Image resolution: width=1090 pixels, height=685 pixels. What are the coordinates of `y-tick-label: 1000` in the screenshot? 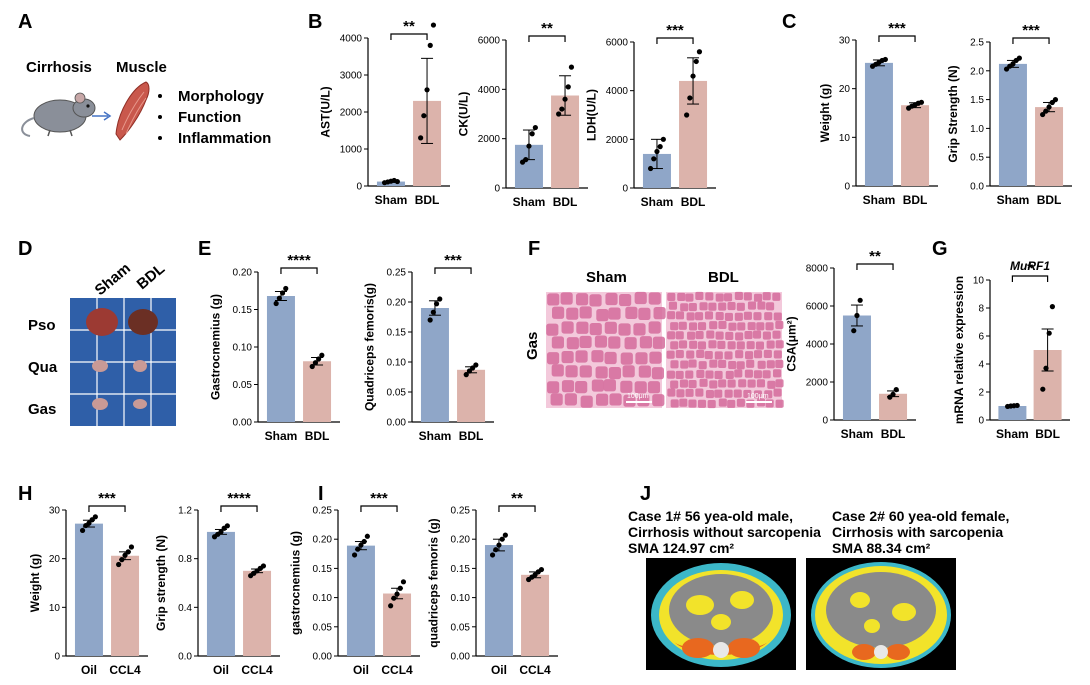 It's located at (351, 150).